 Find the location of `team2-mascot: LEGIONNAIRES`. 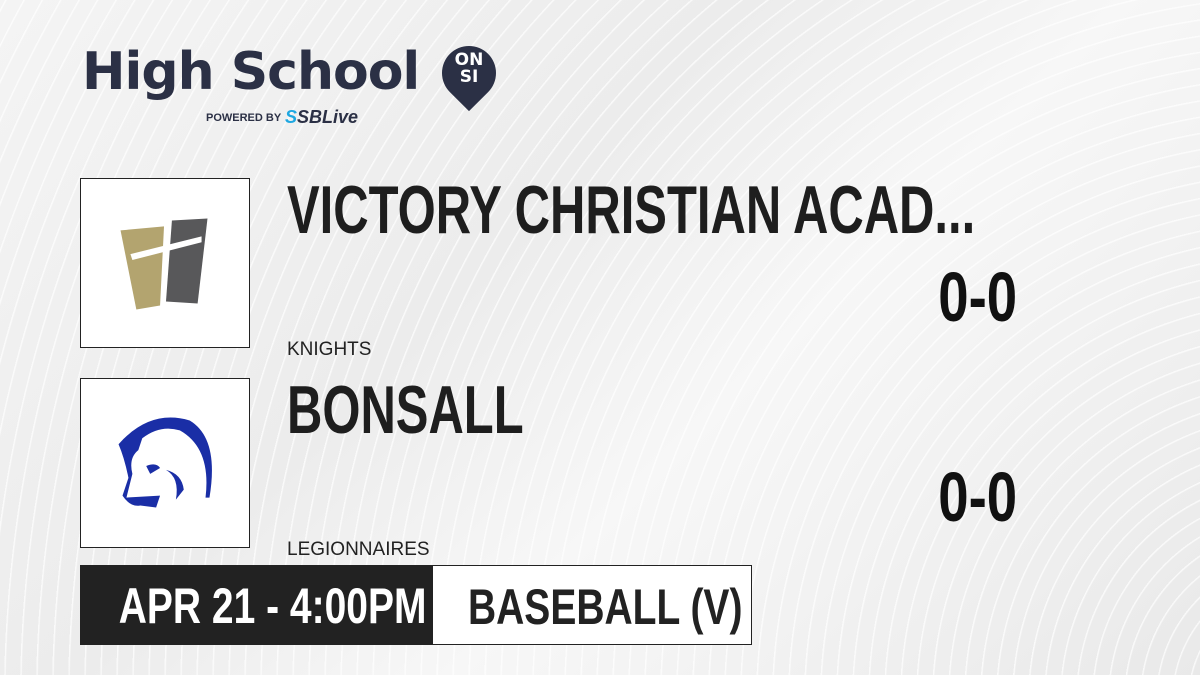

team2-mascot: LEGIONNAIRES is located at coordinates (358, 549).